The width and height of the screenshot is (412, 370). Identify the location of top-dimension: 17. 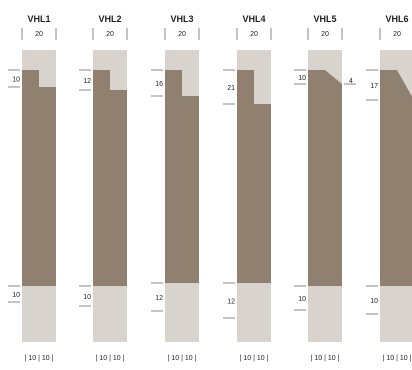
(374, 86).